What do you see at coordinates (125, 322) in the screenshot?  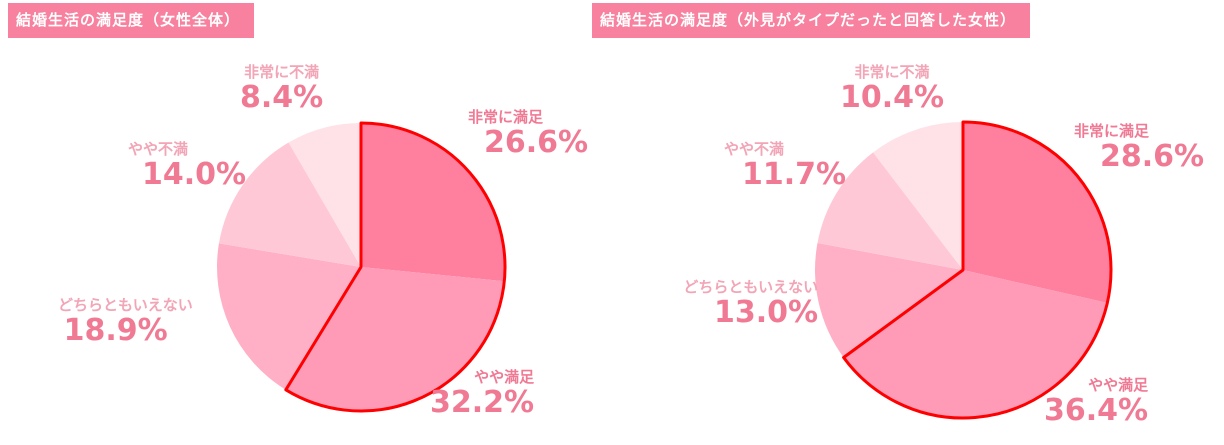 I see `slice-label-1-2: どちらともいえない 18.9%` at bounding box center [125, 322].